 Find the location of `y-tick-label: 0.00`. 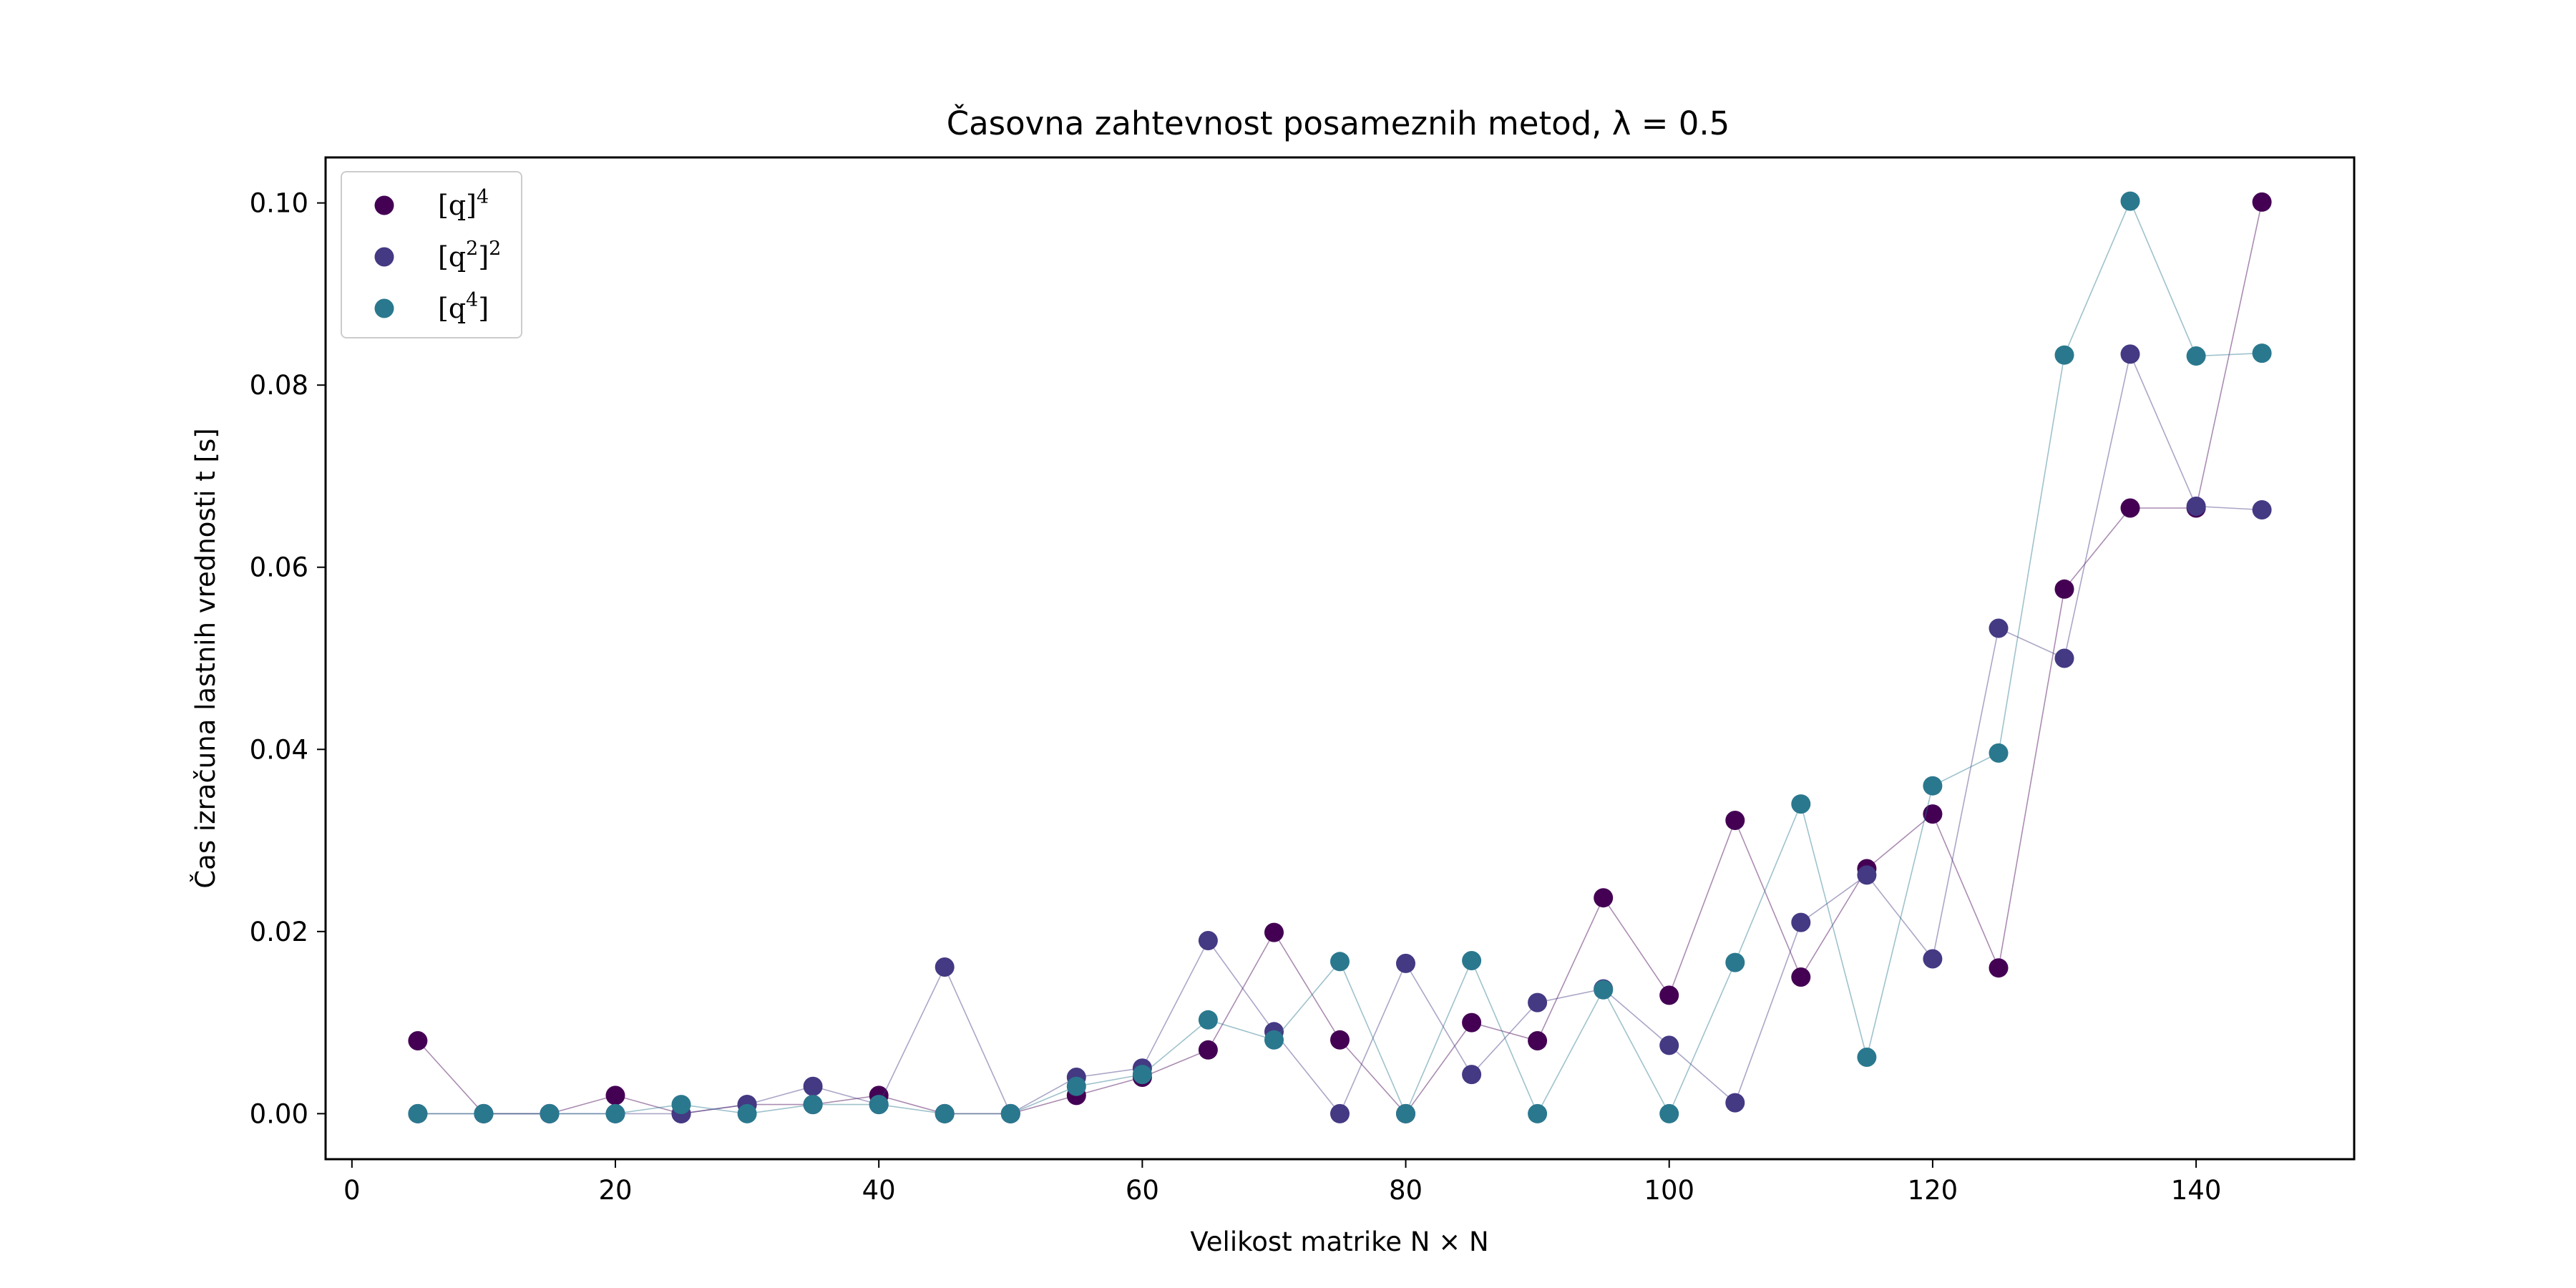

y-tick-label: 0.00 is located at coordinates (279, 1113).